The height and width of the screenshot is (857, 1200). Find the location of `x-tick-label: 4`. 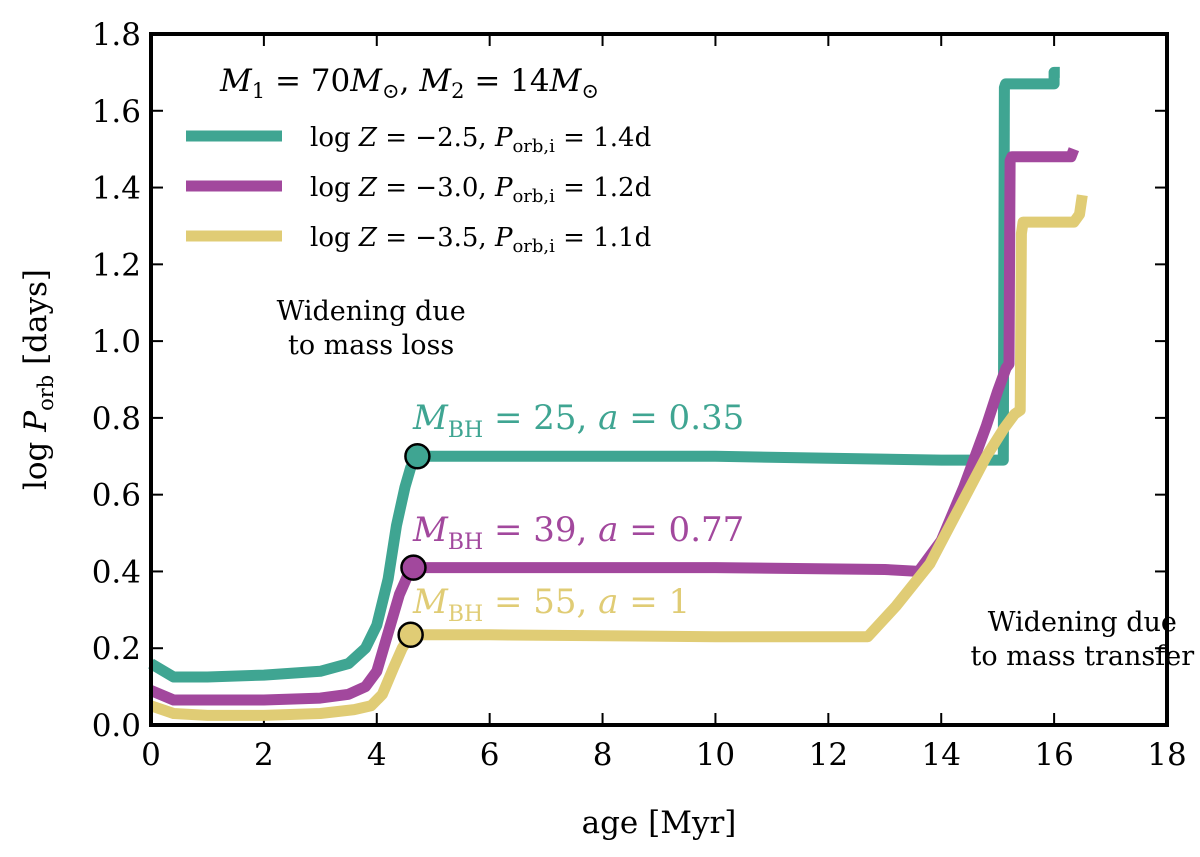

x-tick-label: 4 is located at coordinates (377, 755).